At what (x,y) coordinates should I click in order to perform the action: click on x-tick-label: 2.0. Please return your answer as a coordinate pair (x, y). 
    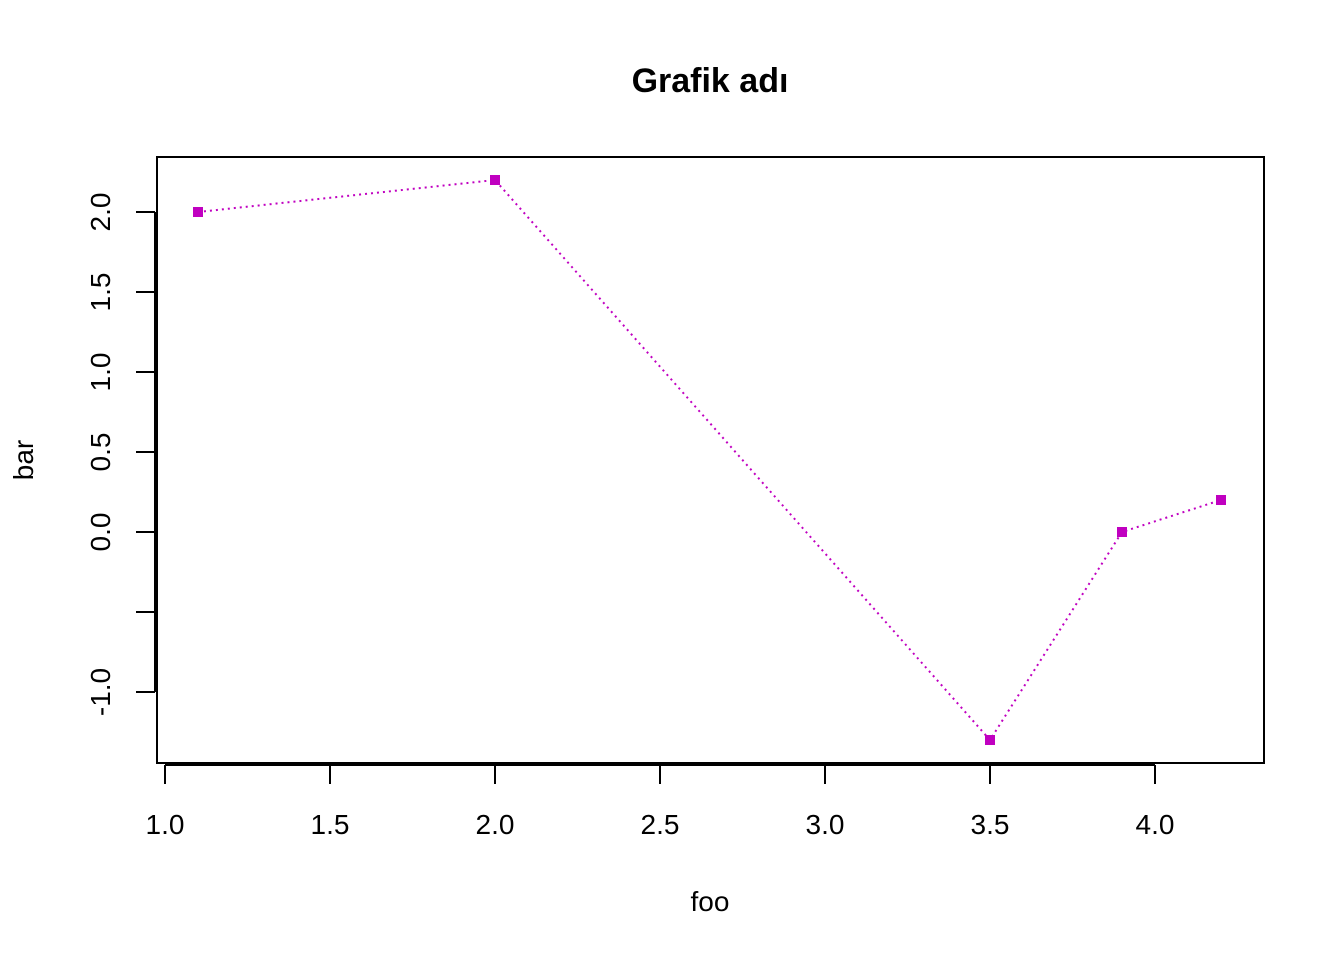
    Looking at the image, I should click on (495, 824).